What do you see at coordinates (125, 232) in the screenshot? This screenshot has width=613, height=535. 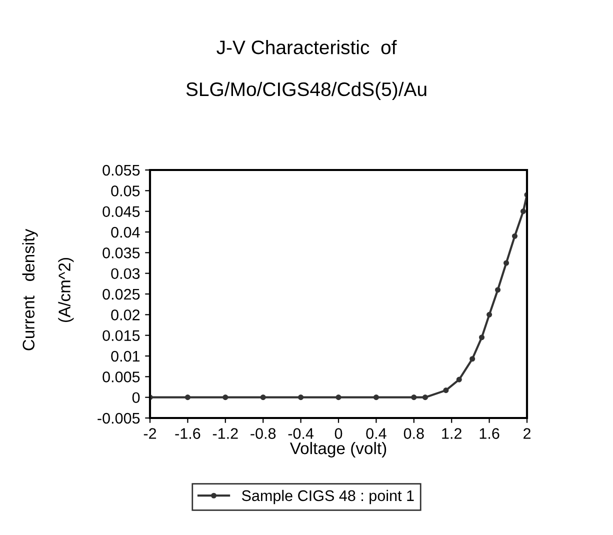 I see `y-tick-label: 0.04` at bounding box center [125, 232].